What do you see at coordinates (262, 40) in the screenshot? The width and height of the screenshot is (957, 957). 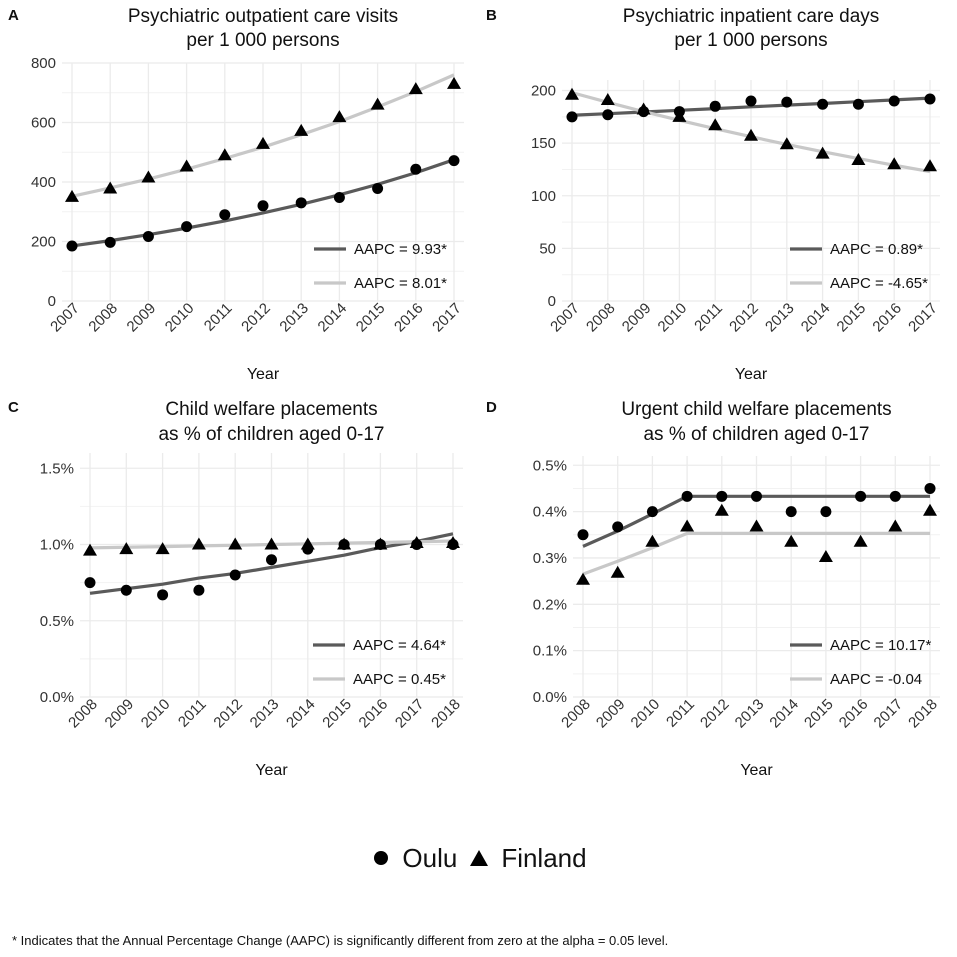 I see `panel-title-line: per 1 000 persons` at bounding box center [262, 40].